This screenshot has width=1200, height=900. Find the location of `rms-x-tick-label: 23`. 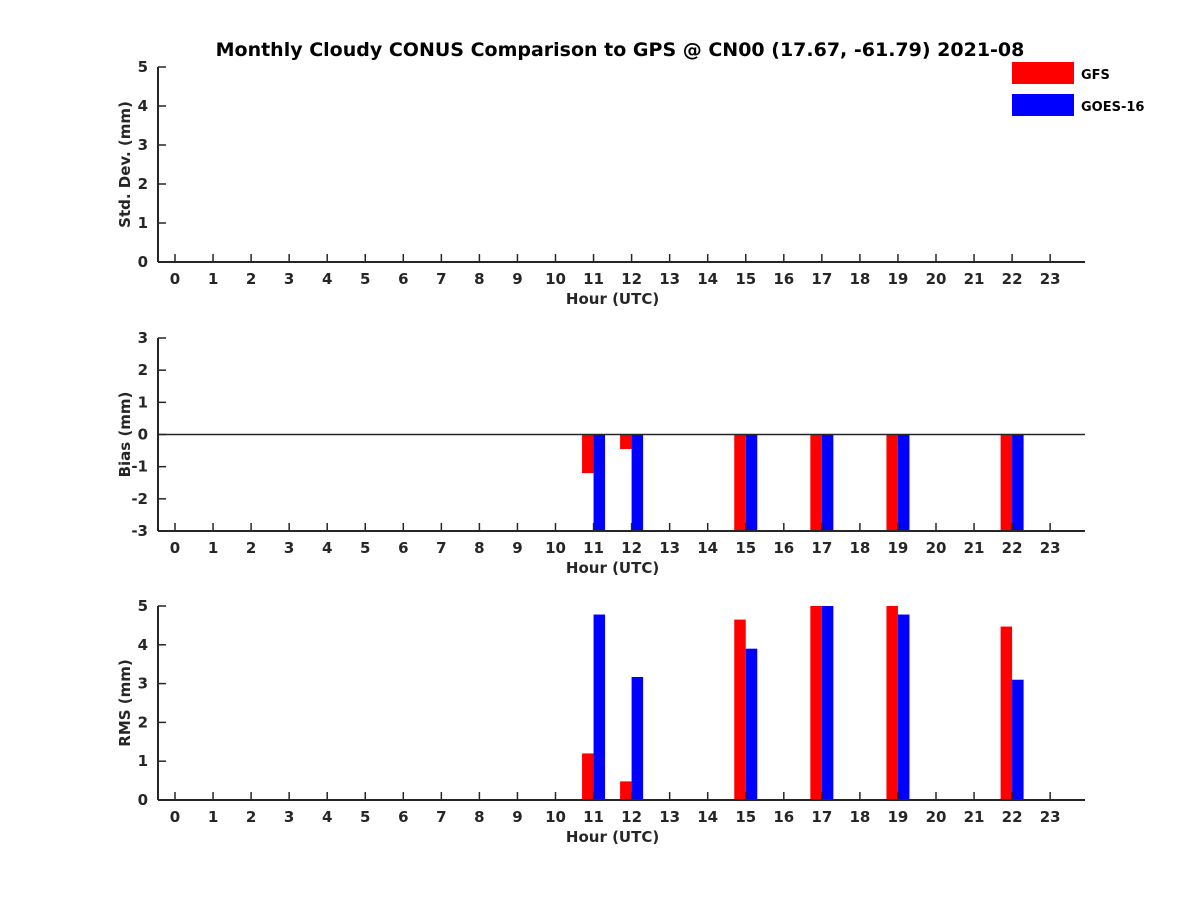

rms-x-tick-label: 23 is located at coordinates (1050, 817).